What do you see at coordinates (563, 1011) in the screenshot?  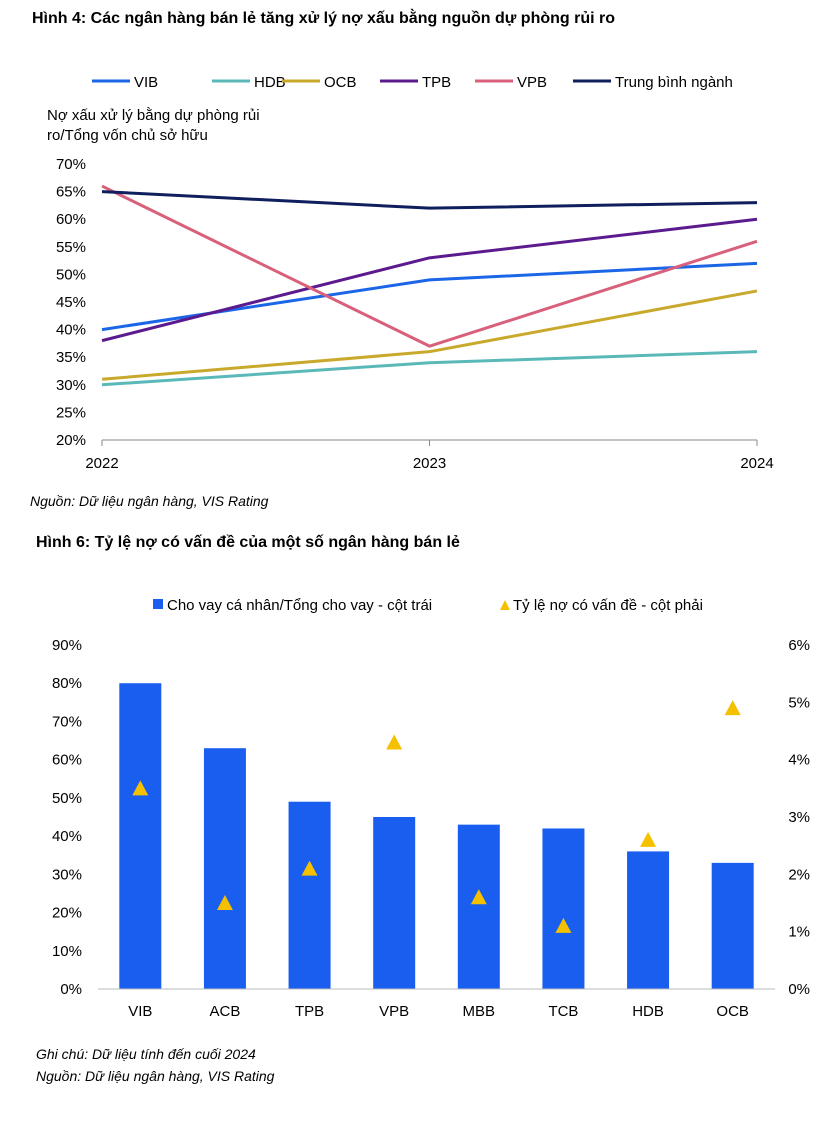 I see `x-tick-label: TCB` at bounding box center [563, 1011].